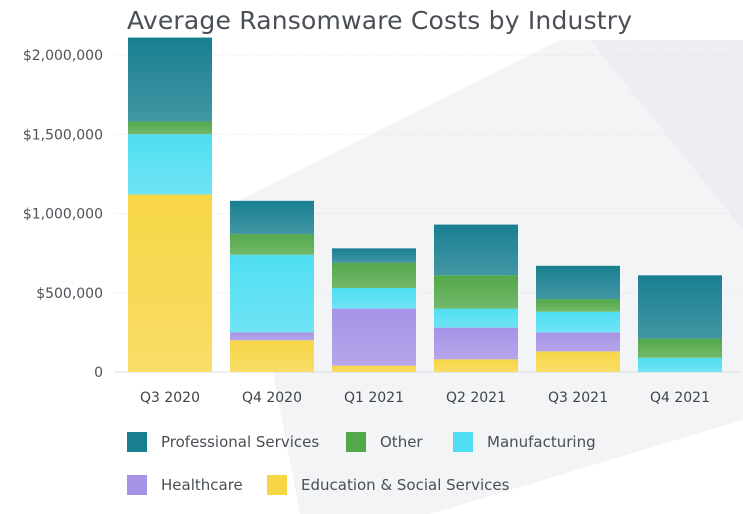  I want to click on y-axis-ticks: 0 $500,000 $1,000,000 $1,500,000 $2,000,000, so click(63, 214).